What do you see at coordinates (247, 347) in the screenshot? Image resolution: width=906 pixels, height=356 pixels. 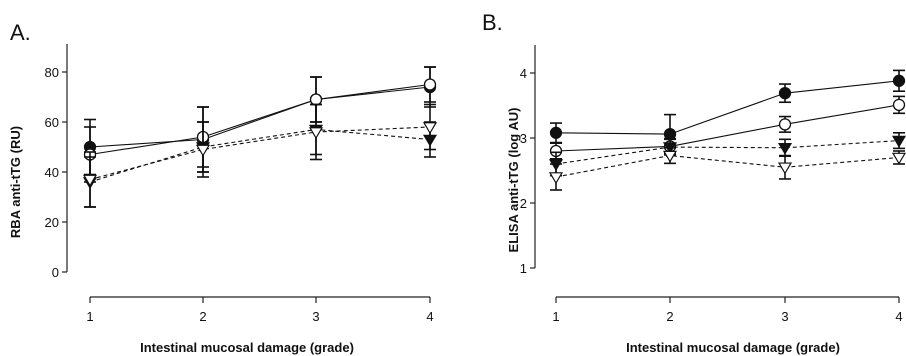 I see `panel-a-x-axis-title: Intestinal mucosal damage (grade)` at bounding box center [247, 347].